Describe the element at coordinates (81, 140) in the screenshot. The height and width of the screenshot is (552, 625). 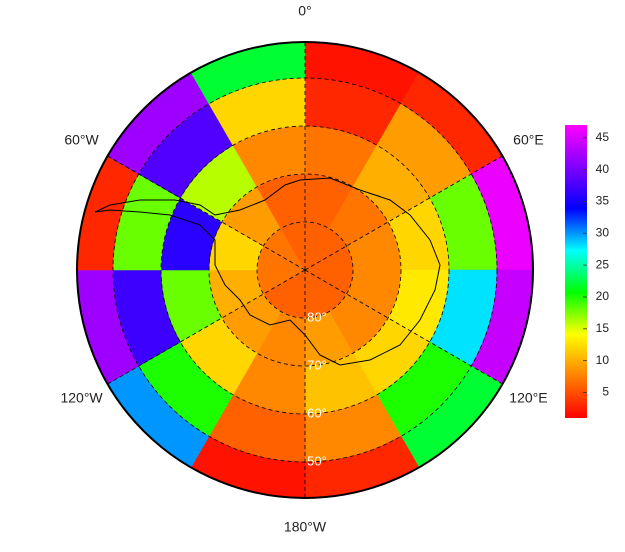
I see `lon-label: 60°W` at that location.